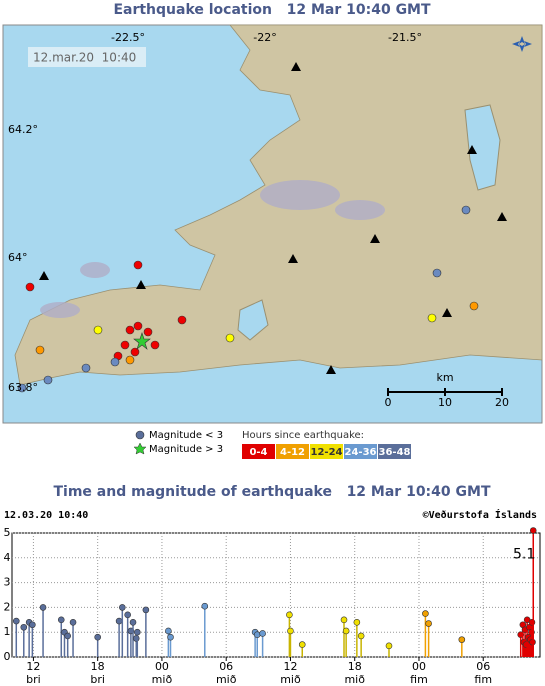  I want to click on hours-title: Hours since earthquake:, so click(303, 435).